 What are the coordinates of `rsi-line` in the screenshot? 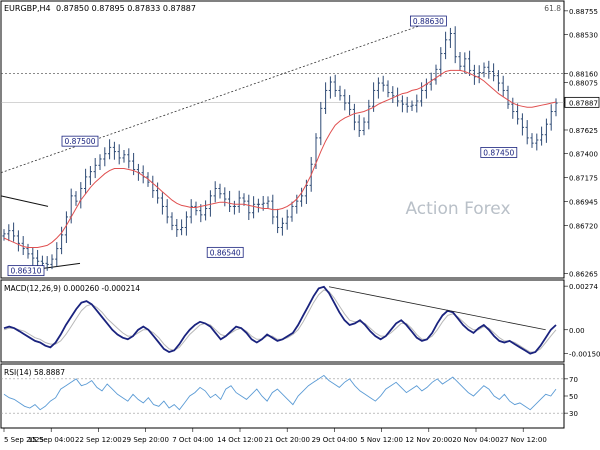 It's located at (280, 392).